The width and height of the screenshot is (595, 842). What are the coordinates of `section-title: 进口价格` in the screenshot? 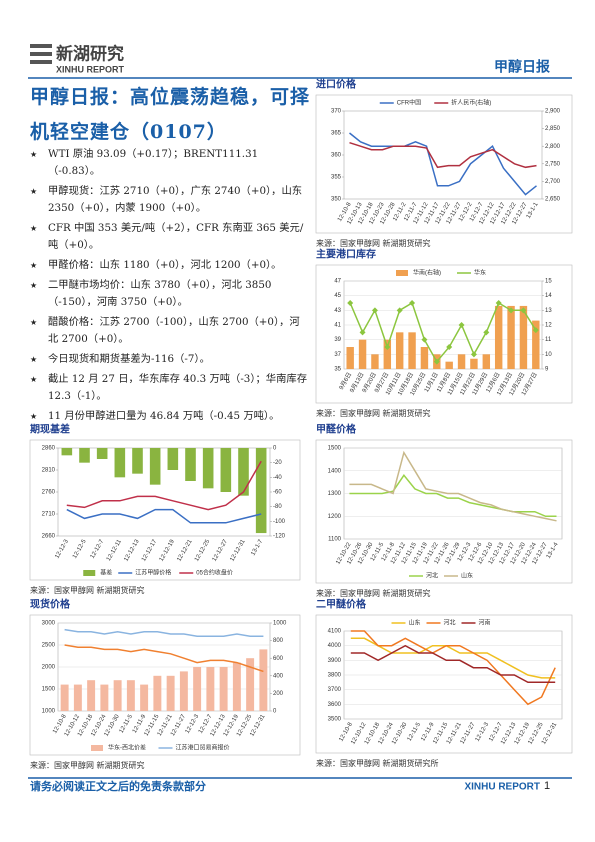 It's located at (336, 84).